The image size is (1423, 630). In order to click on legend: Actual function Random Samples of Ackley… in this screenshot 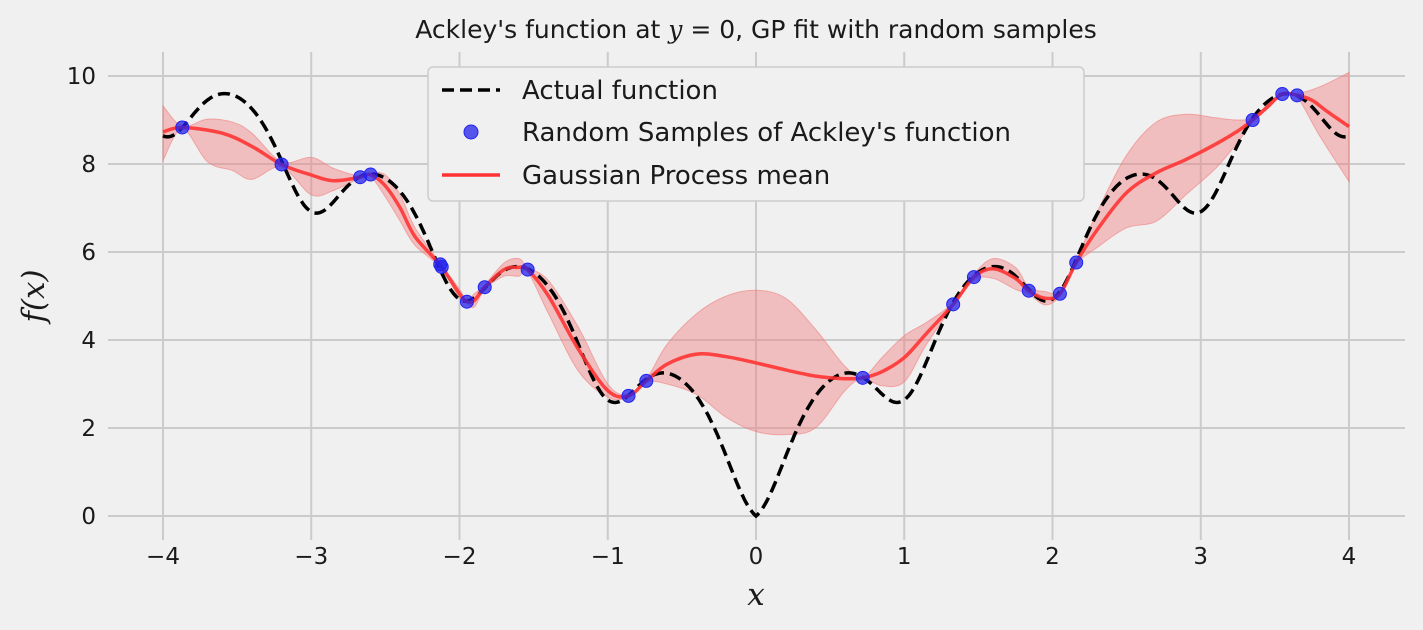, I will do `click(756, 134)`.